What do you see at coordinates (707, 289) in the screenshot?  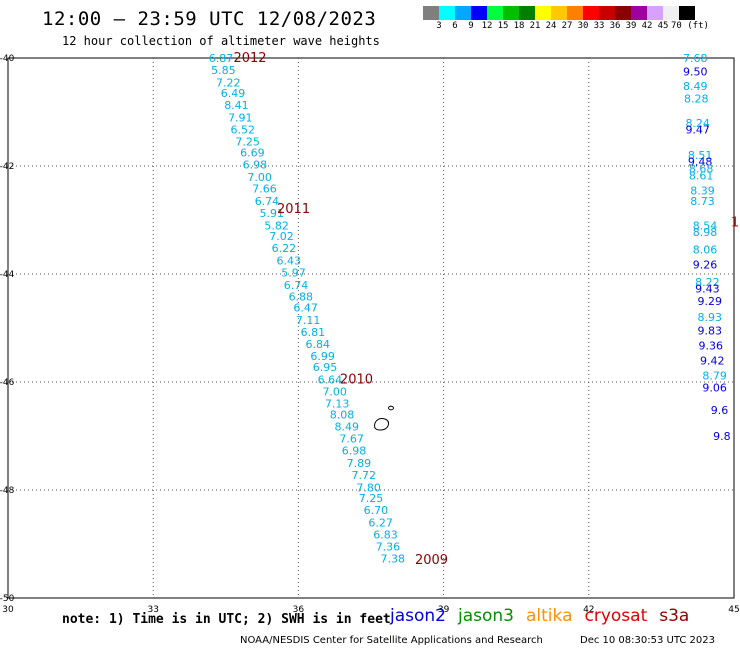 I see `wave-height-value: 9.43` at bounding box center [707, 289].